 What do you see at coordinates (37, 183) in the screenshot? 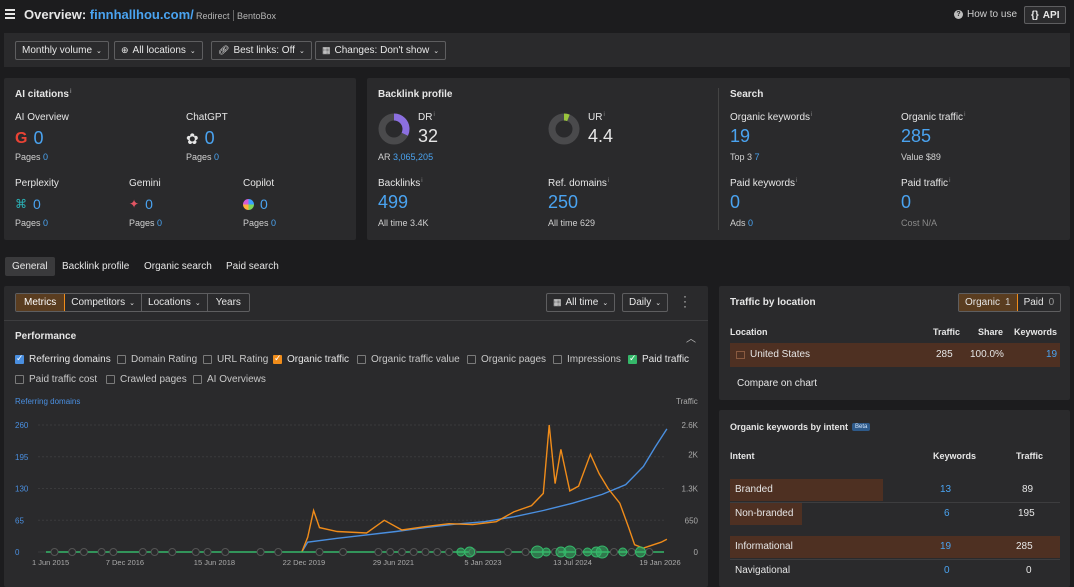
I see `perplexity-label: Perplexity` at bounding box center [37, 183].